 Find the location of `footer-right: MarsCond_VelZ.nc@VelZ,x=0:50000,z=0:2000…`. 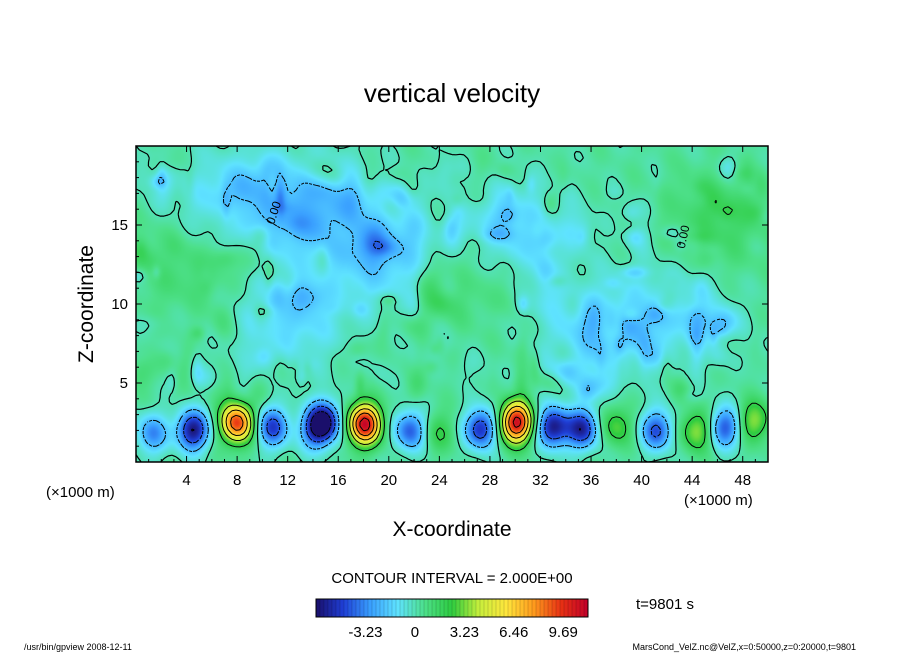

footer-right: MarsCond_VelZ.nc@VelZ,x=0:50000,z=0:2000… is located at coordinates (744, 647).